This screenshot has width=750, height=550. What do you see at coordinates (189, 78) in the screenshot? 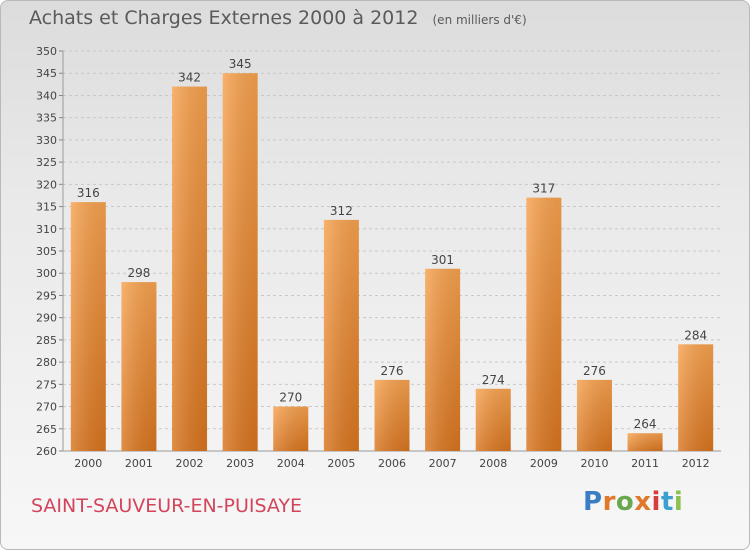
I see `data-label: 342` at bounding box center [189, 78].